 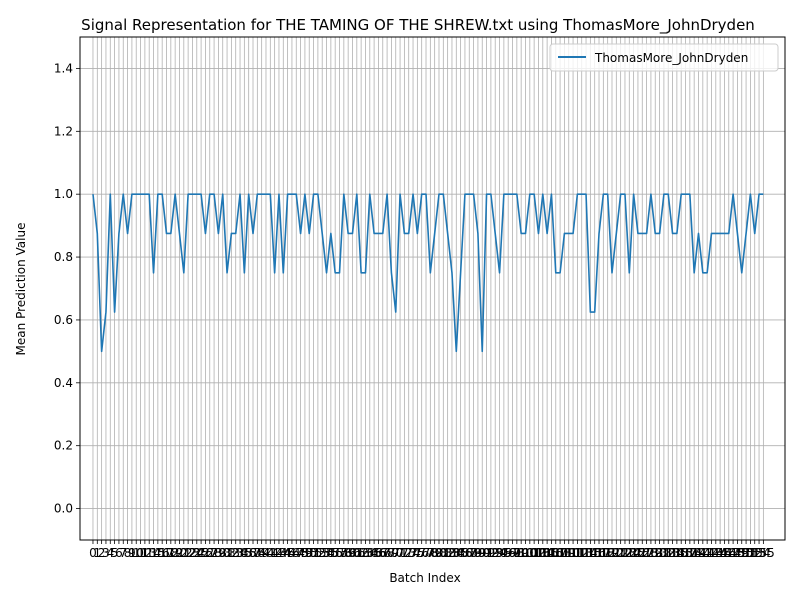 What do you see at coordinates (296, 553) in the screenshot?
I see `x-tick-label: 47` at bounding box center [296, 553].